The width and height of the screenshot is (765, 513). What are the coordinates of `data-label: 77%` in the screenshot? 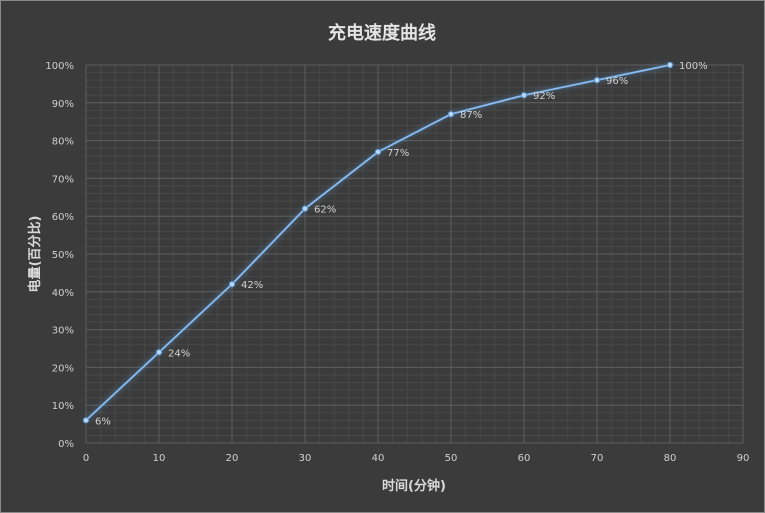 It's located at (398, 153).